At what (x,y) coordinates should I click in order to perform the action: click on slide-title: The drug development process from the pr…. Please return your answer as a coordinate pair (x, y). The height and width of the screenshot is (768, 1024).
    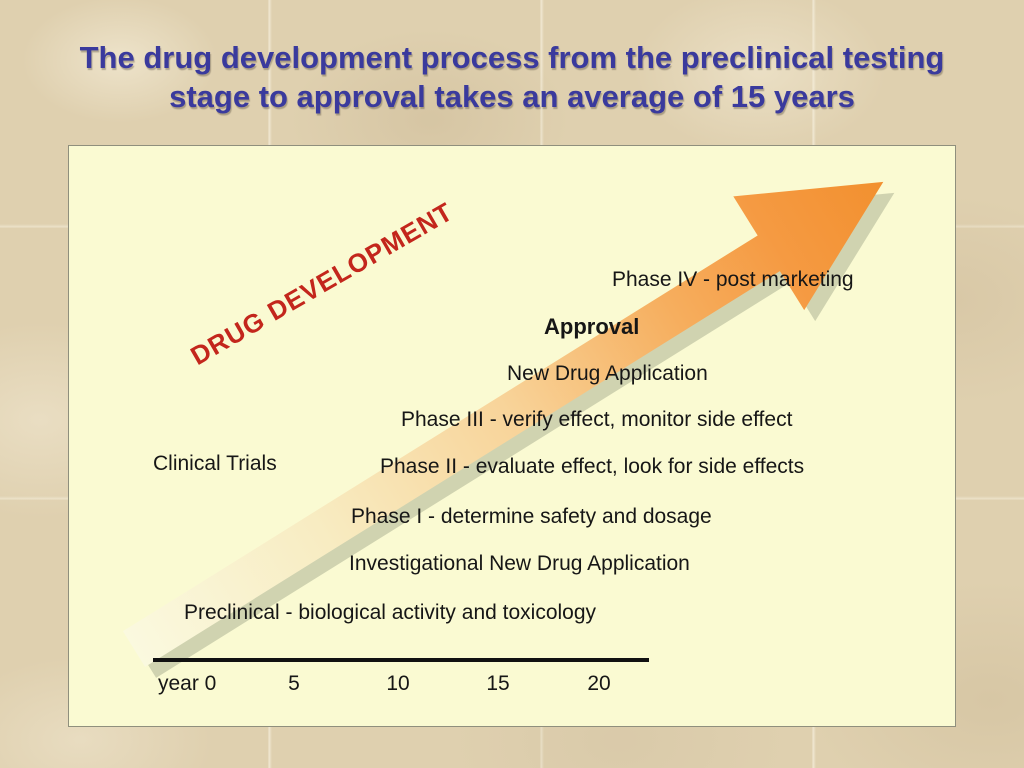
    Looking at the image, I should click on (512, 77).